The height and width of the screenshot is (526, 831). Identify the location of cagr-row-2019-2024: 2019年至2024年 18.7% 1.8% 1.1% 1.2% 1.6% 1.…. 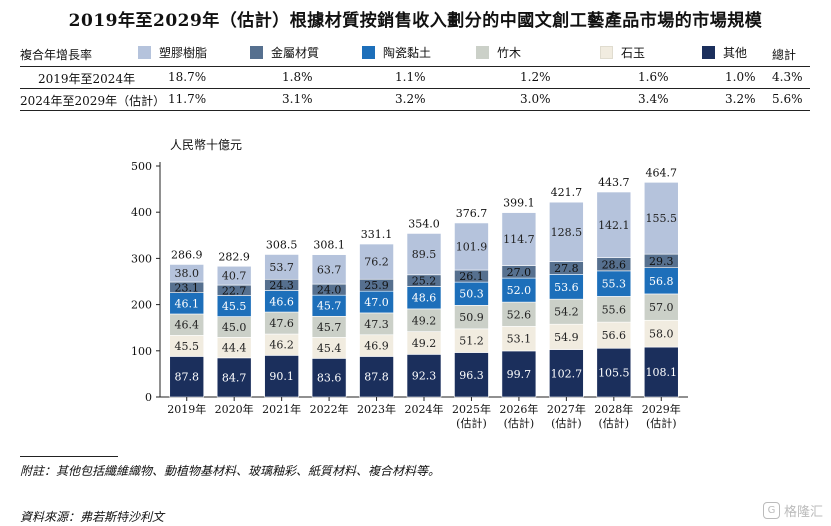
(415, 77).